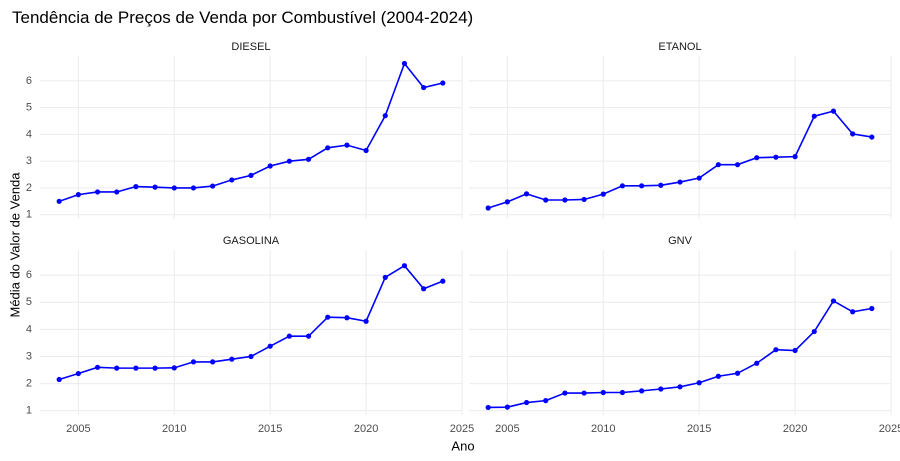 The width and height of the screenshot is (900, 461). What do you see at coordinates (14, 245) in the screenshot?
I see `y-axis-title: Média do Valor de Venda` at bounding box center [14, 245].